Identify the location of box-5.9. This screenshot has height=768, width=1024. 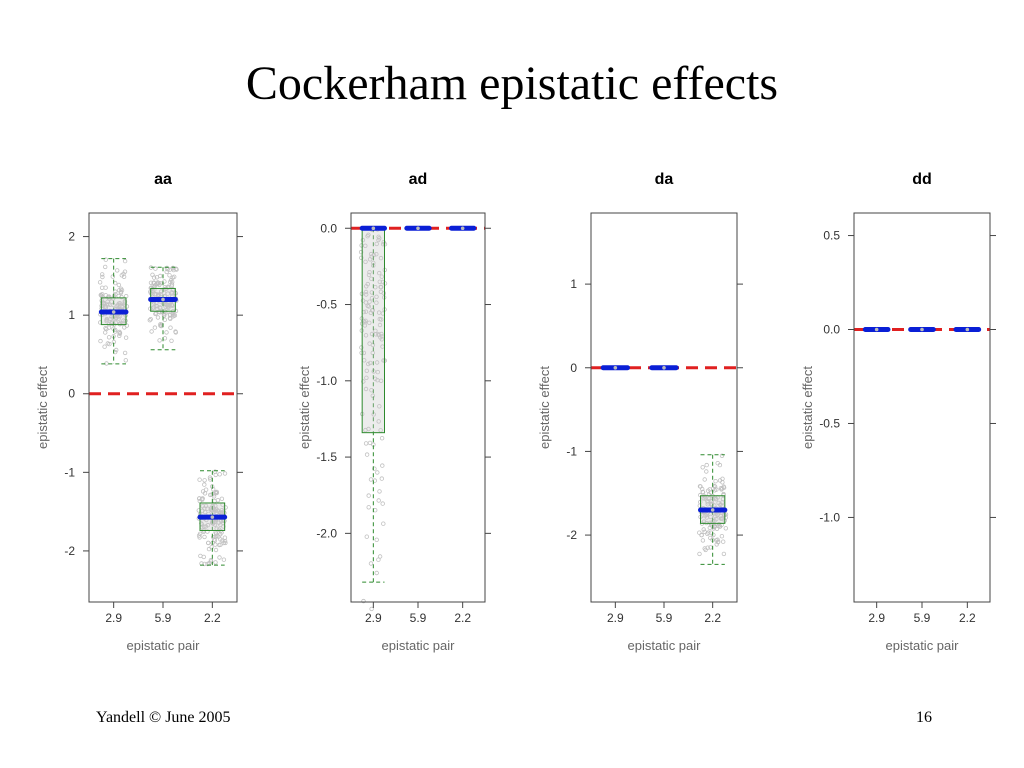
(163, 308).